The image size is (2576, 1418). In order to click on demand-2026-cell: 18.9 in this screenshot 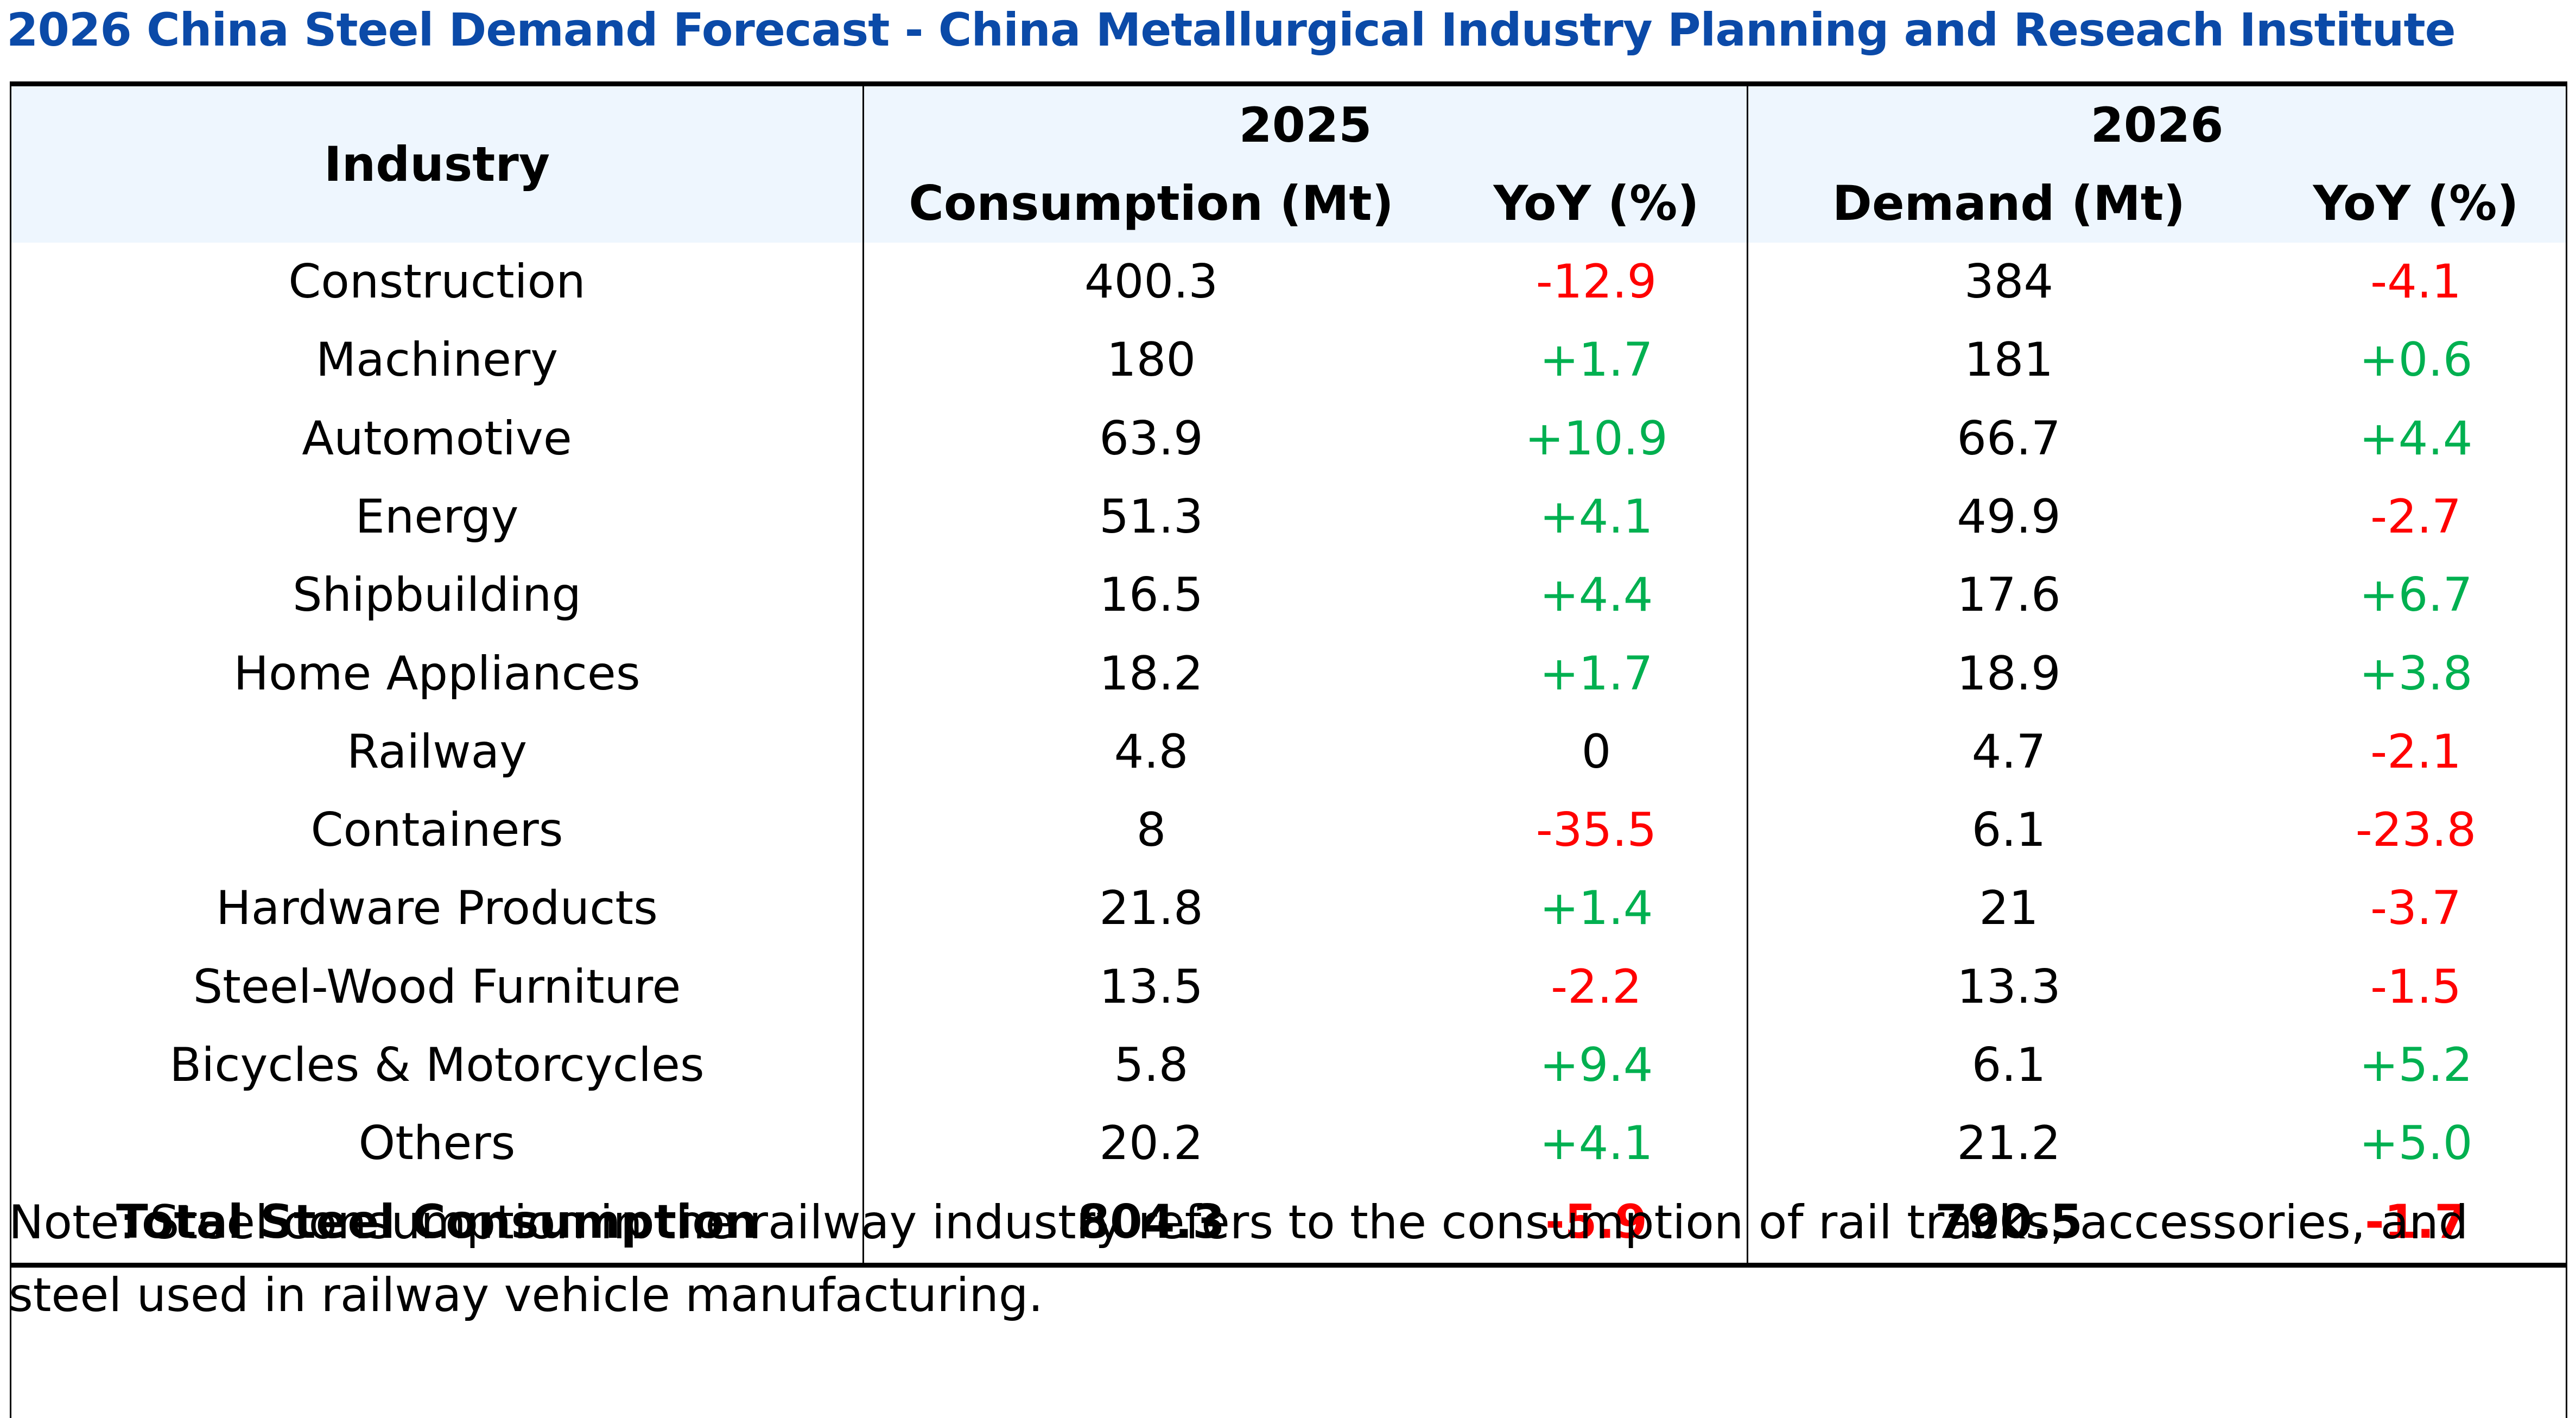, I will do `click(2009, 673)`.